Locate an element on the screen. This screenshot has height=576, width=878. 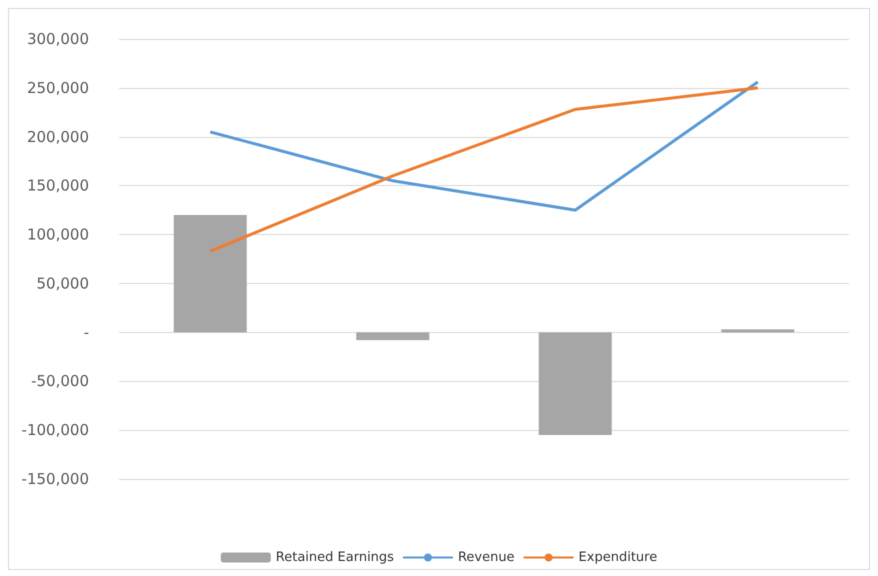
y-tick-label: -100,000 is located at coordinates (55, 430).